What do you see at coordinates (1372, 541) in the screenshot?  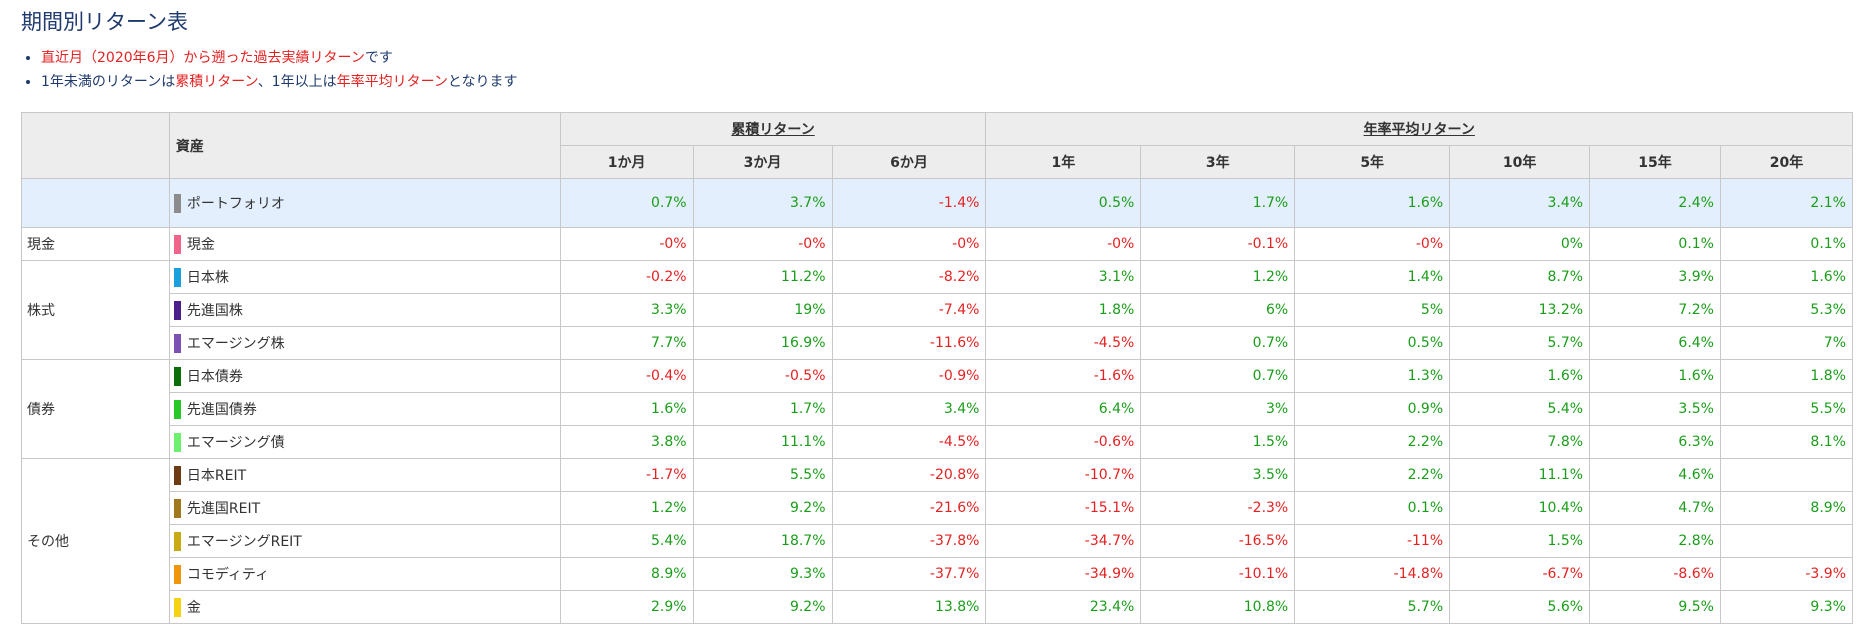 I see `return-value: -11%` at bounding box center [1372, 541].